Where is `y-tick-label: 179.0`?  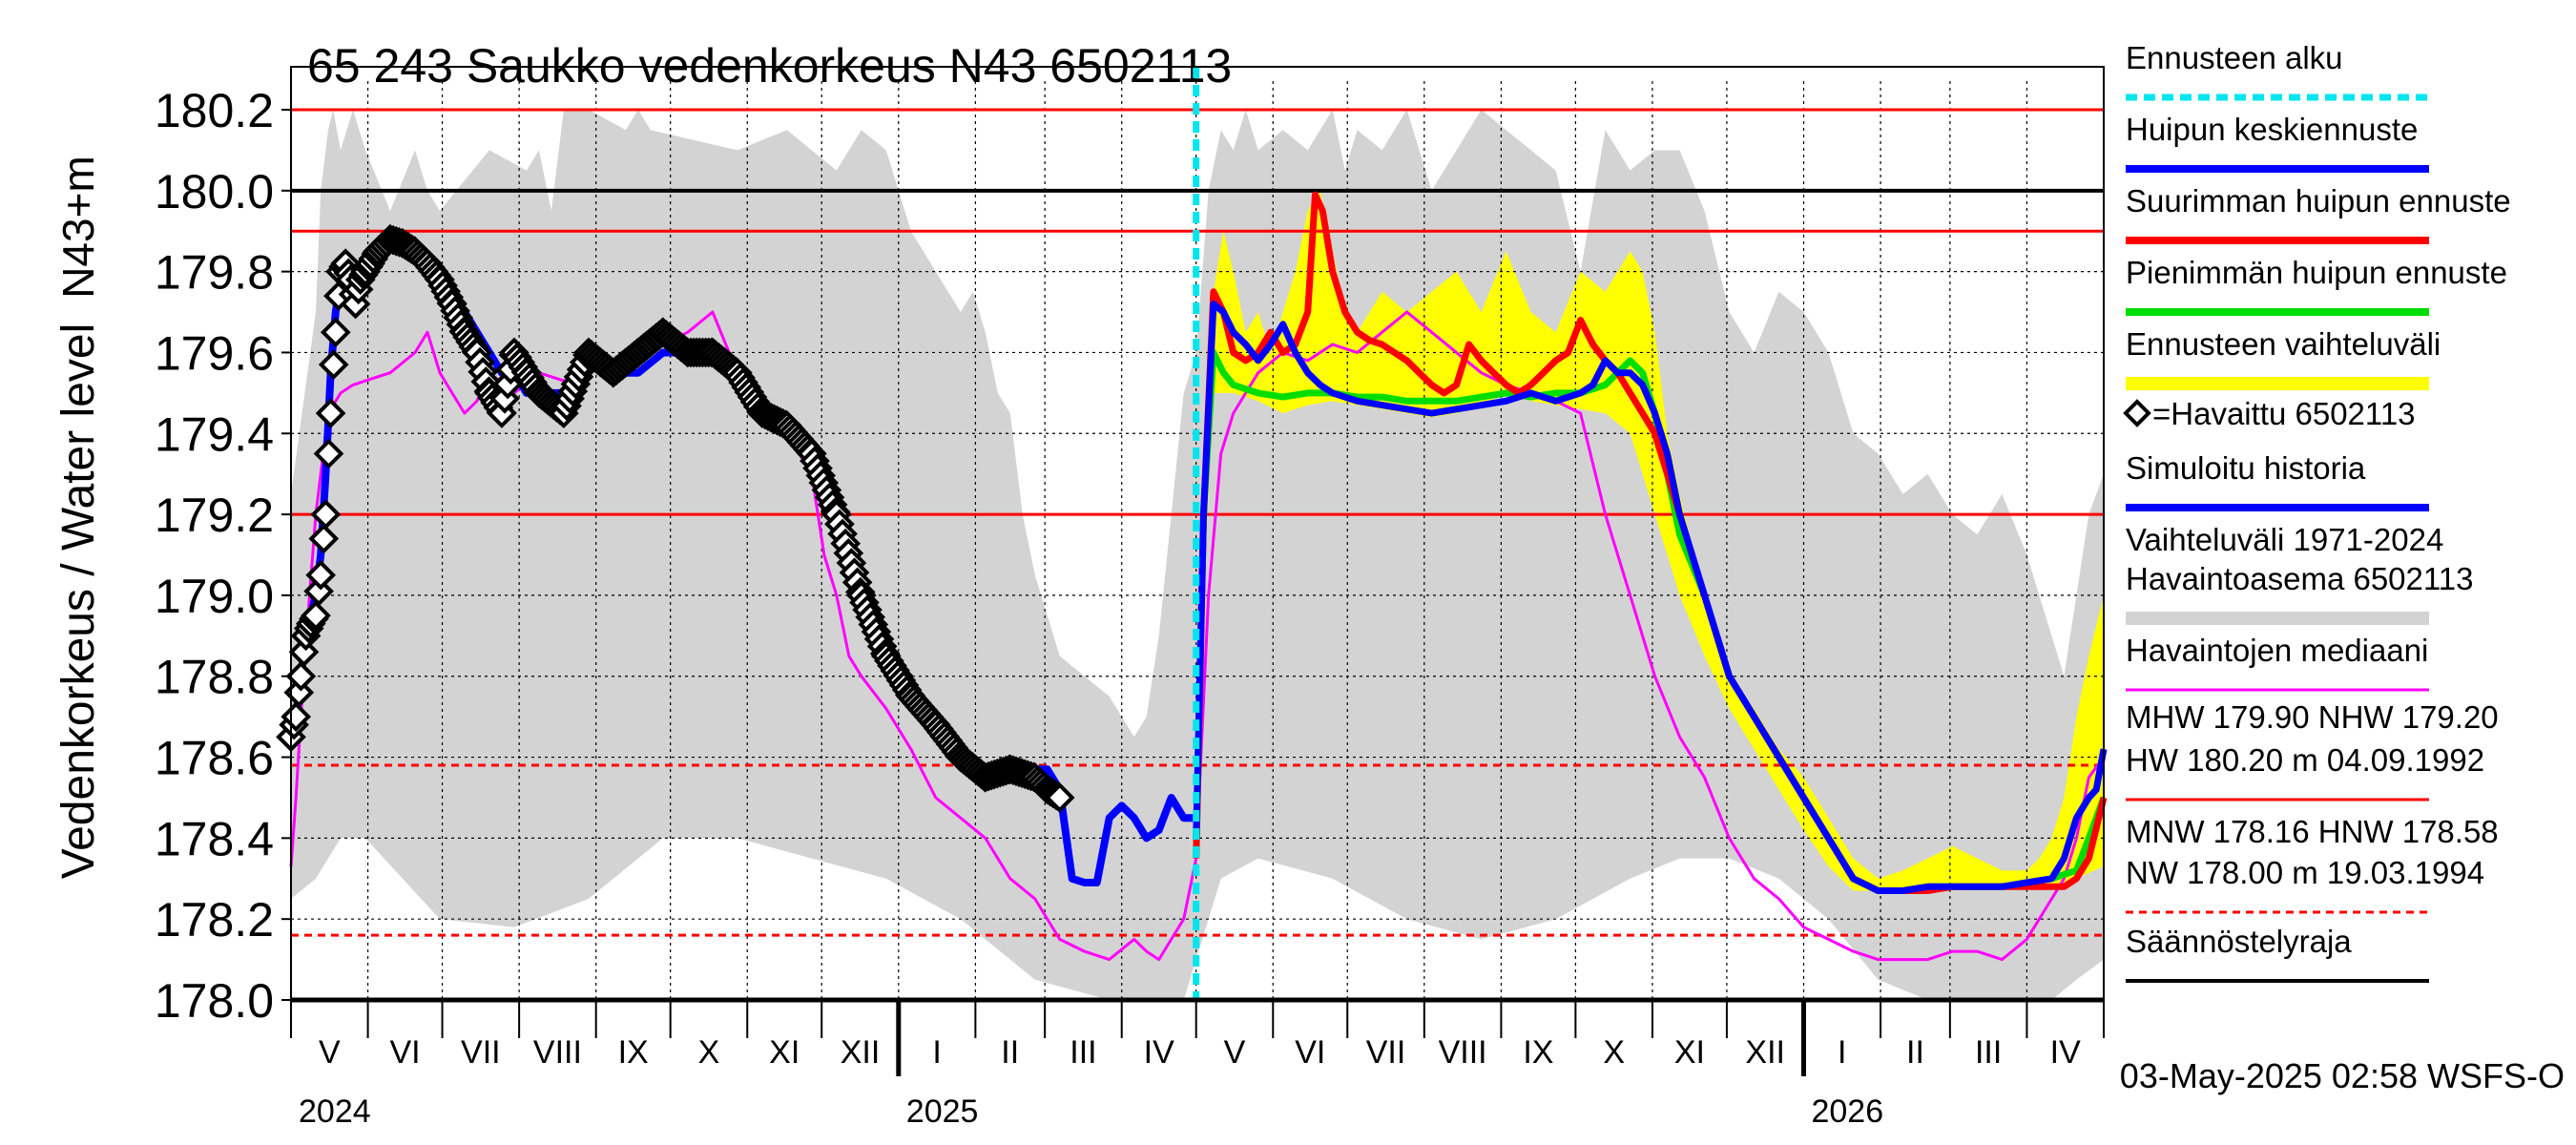
y-tick-label: 179.0 is located at coordinates (214, 596).